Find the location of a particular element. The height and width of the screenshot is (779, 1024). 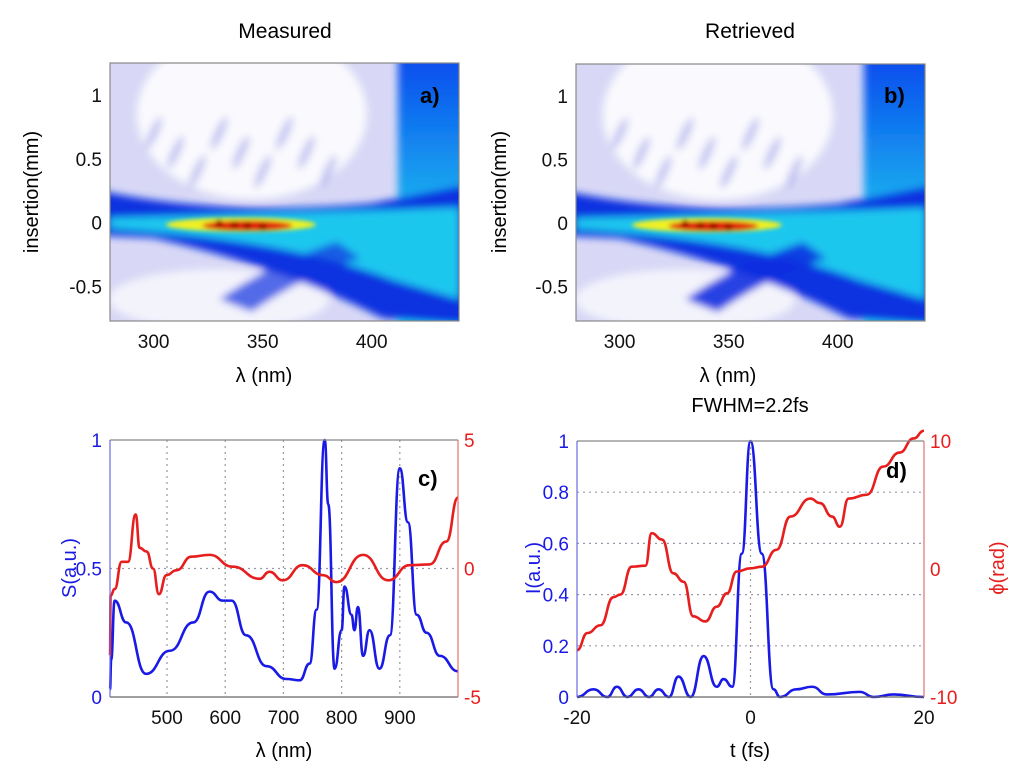

y2-tick-label: -10 is located at coordinates (943, 698).